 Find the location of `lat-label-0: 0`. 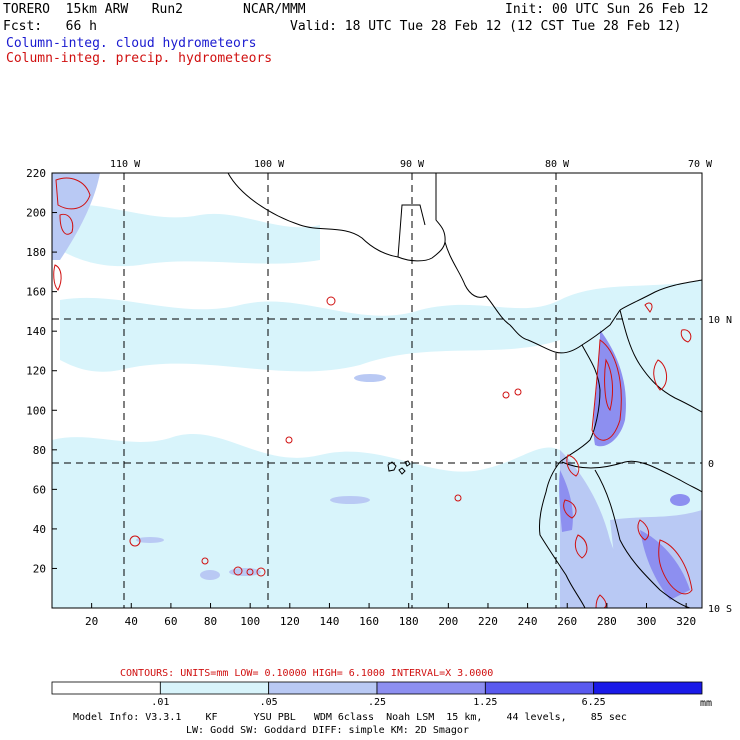

lat-label-0: 0 is located at coordinates (711, 464).